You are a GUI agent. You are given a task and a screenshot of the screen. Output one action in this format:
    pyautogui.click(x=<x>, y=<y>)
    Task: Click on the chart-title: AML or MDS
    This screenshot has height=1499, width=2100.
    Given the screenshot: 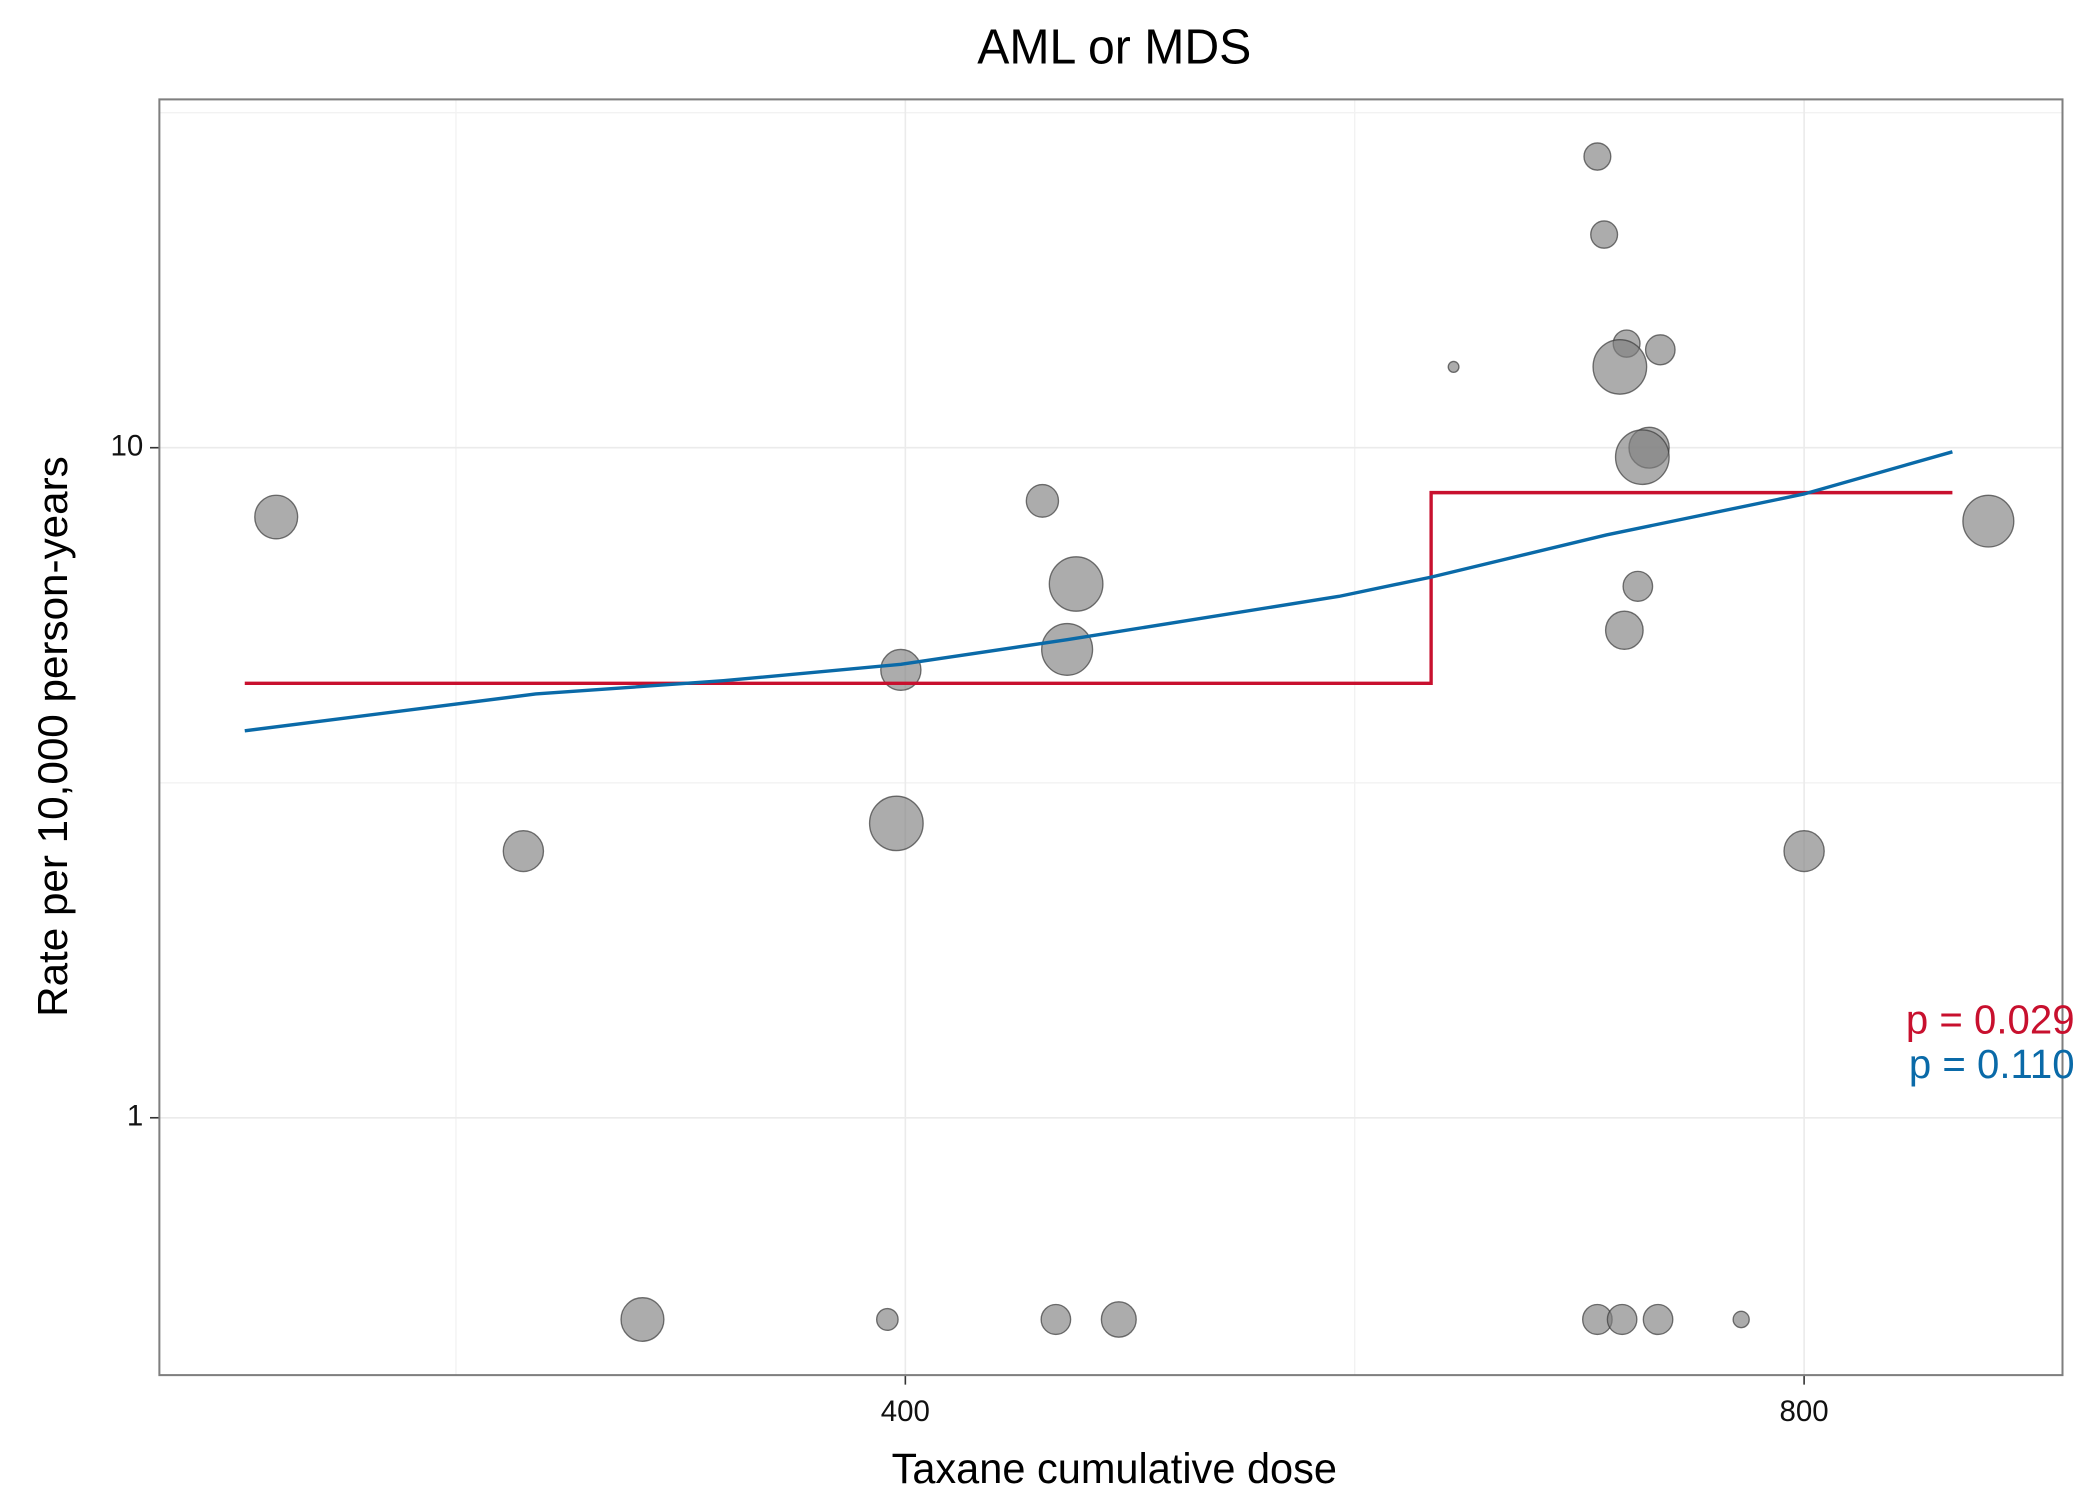 What is the action you would take?
    pyautogui.click(x=1114, y=47)
    